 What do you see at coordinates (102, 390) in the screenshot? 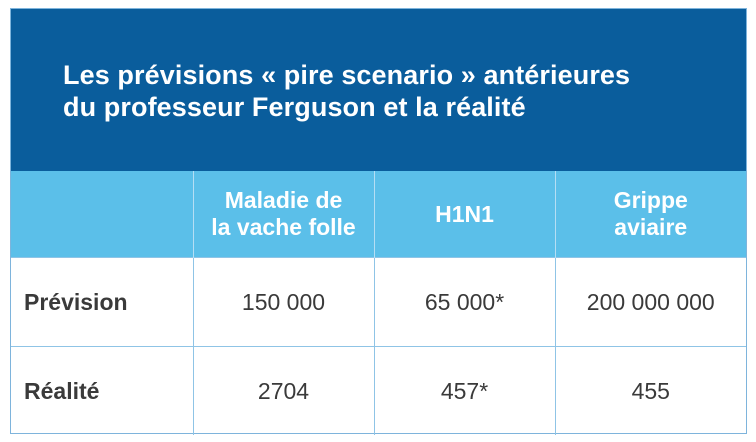
I see `row-label-reality: Réalité` at bounding box center [102, 390].